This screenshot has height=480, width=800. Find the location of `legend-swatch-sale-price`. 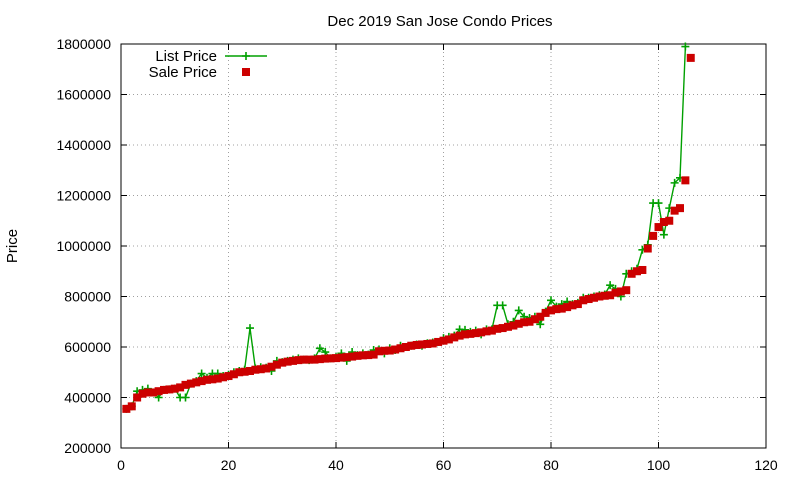

legend-swatch-sale-price is located at coordinates (246, 72).